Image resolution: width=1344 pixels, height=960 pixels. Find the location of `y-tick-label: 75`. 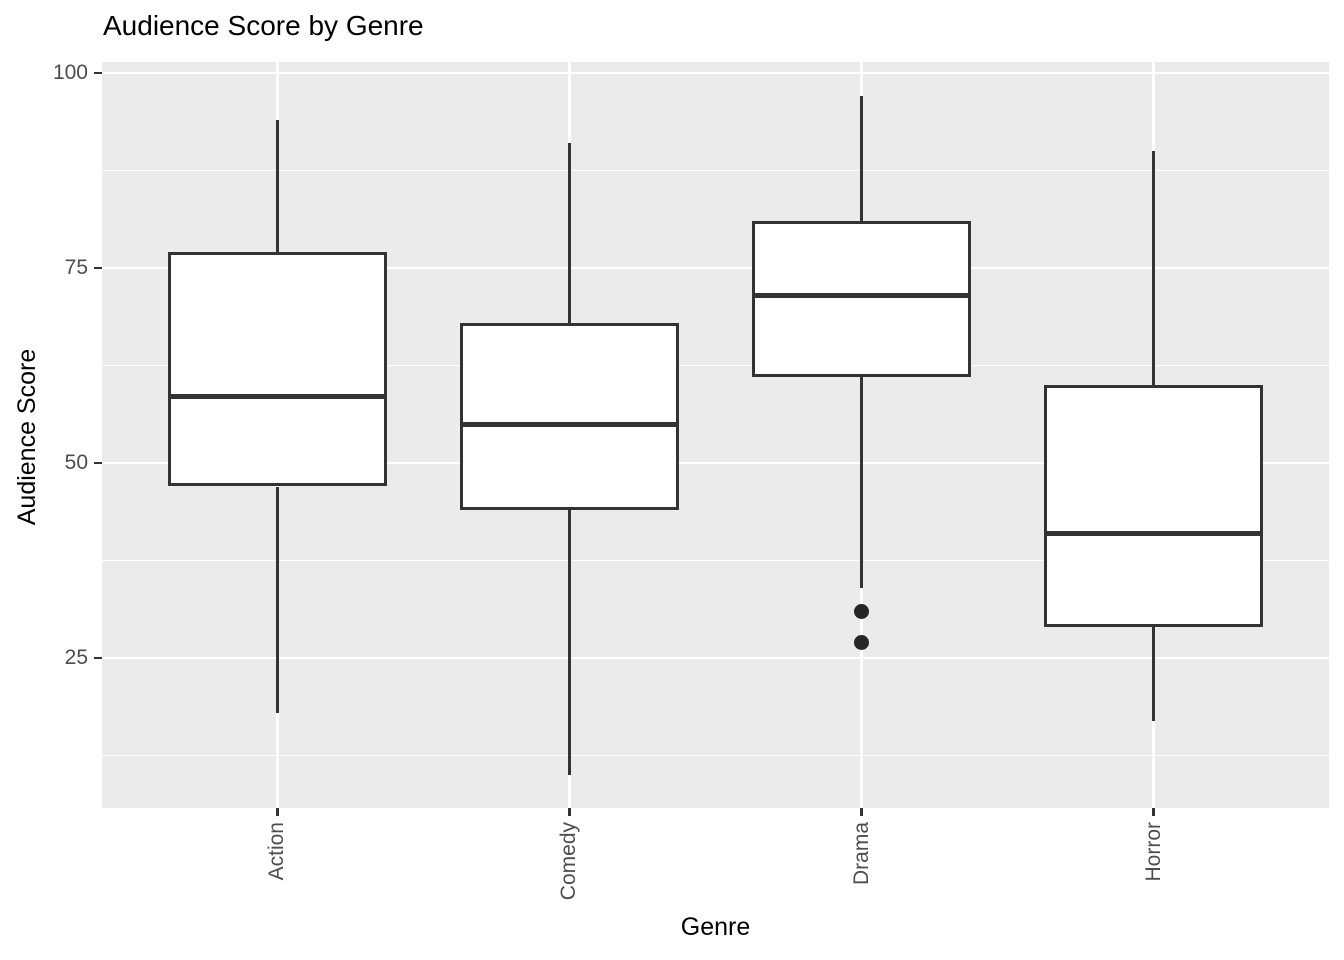

y-tick-label: 75 is located at coordinates (76, 267).